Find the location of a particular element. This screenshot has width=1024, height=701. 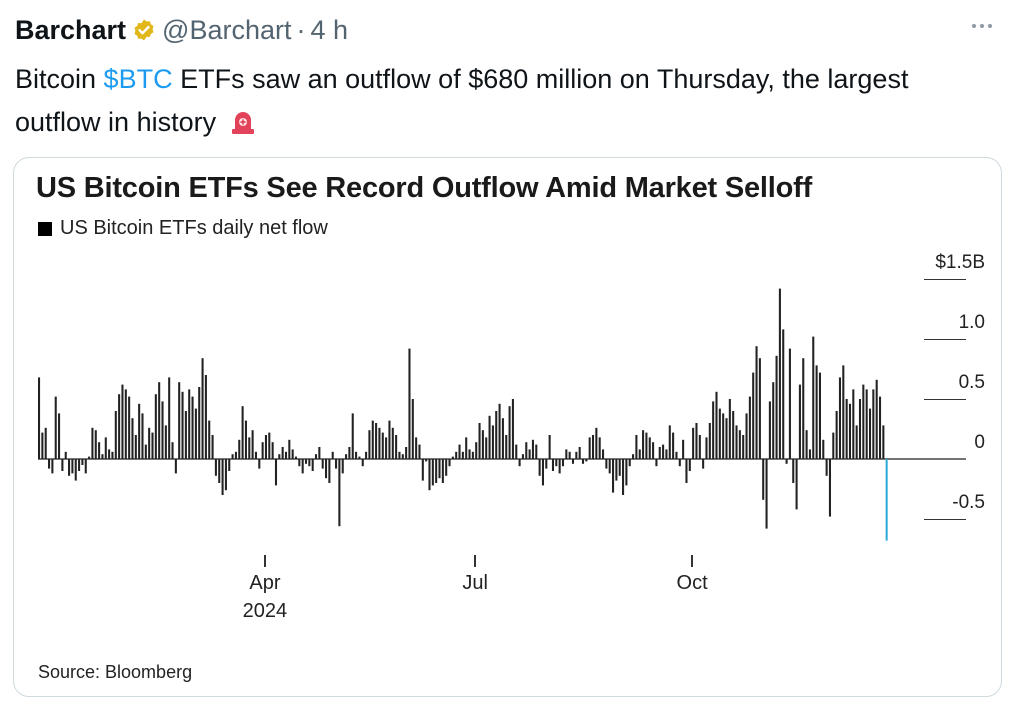

x-tick-label: Apr is located at coordinates (265, 583).